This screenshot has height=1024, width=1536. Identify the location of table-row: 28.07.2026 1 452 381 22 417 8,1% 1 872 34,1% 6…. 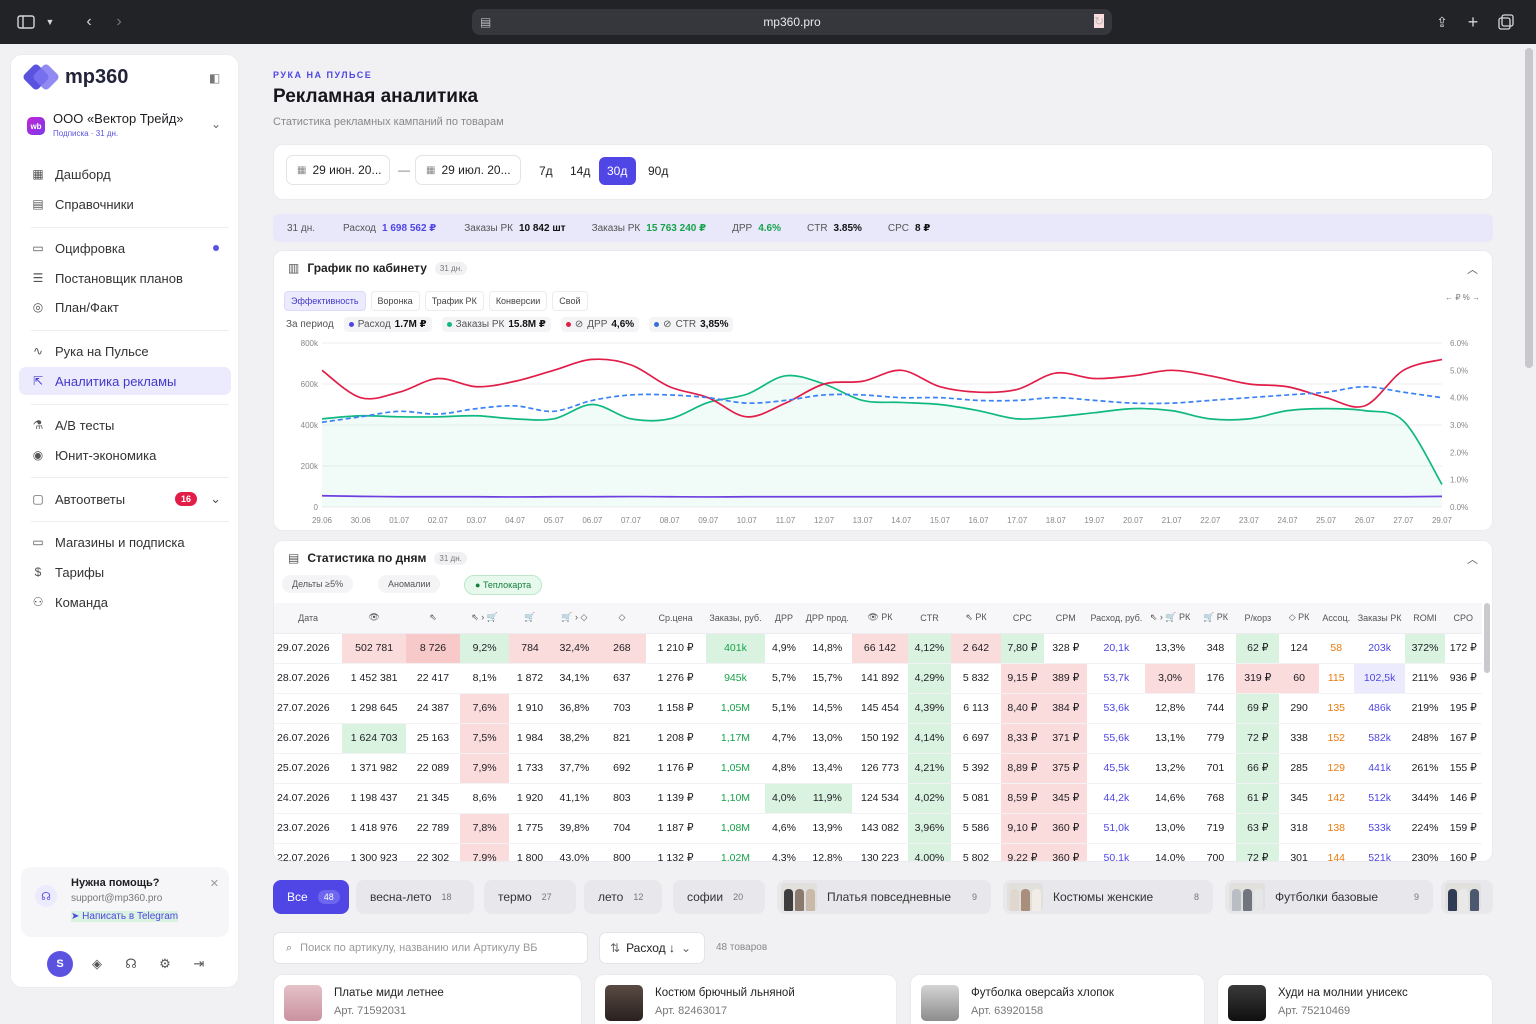
(878, 678).